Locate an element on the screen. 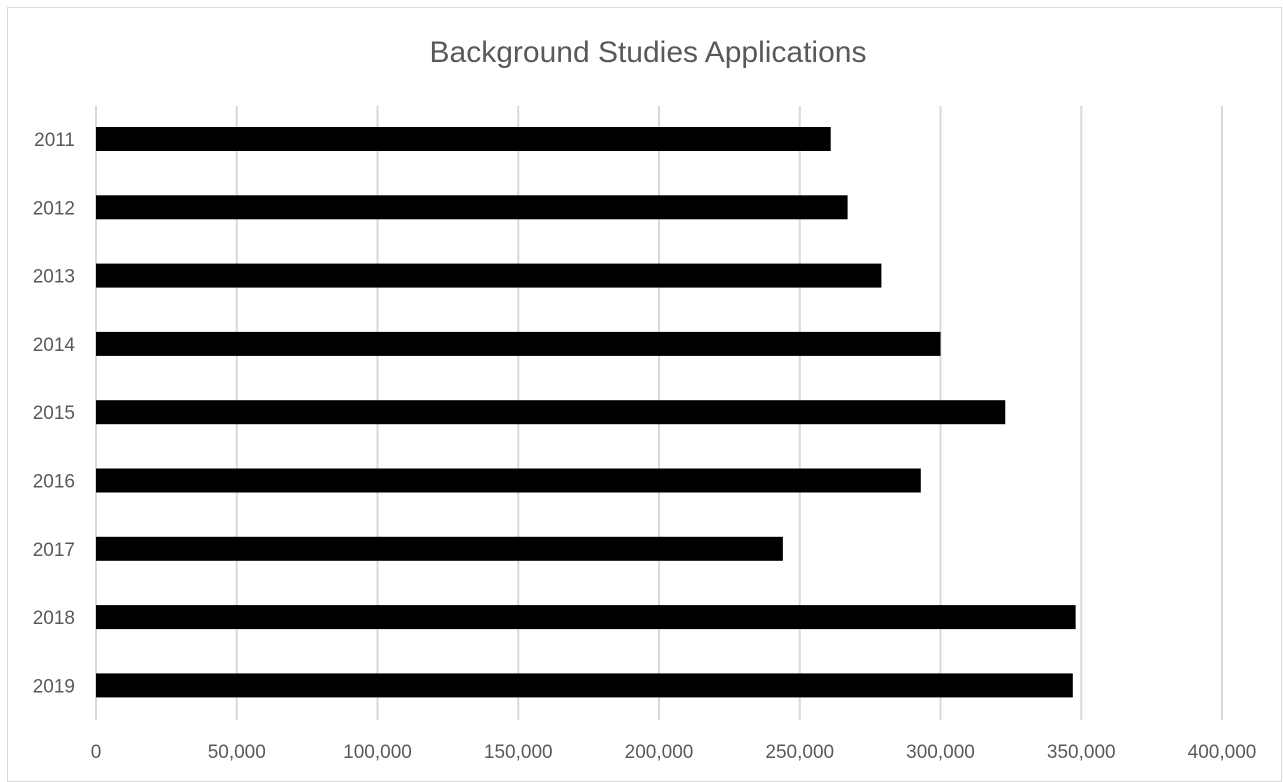  bar-2016 is located at coordinates (508, 480).